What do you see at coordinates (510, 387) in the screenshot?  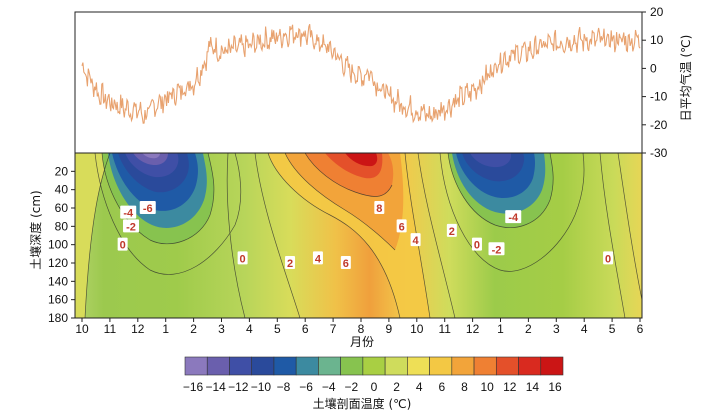 I see `colorbar-tick-label: 12` at bounding box center [510, 387].